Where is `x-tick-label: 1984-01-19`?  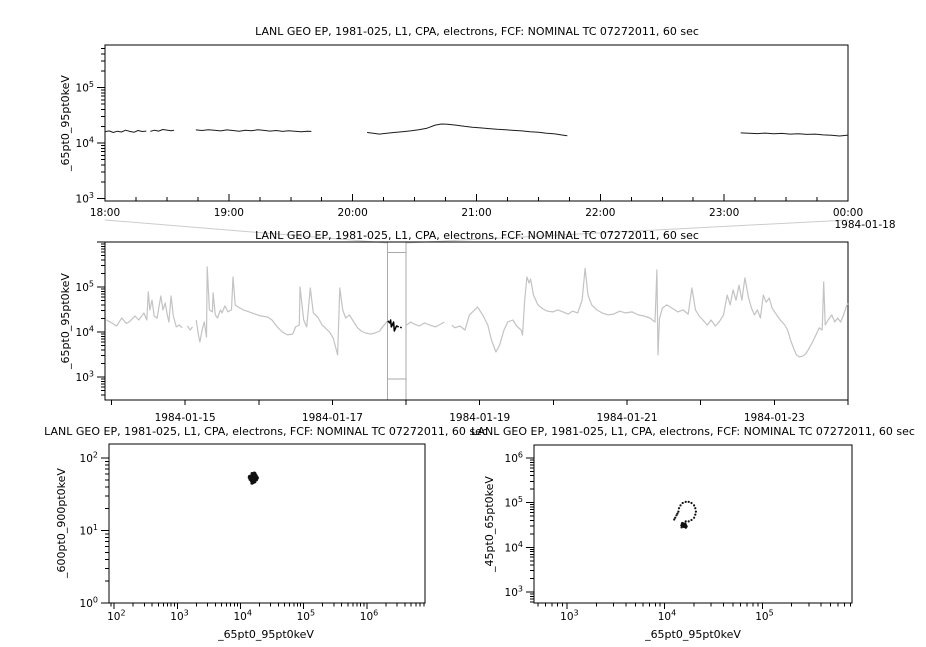 x-tick-label: 1984-01-19 is located at coordinates (479, 418).